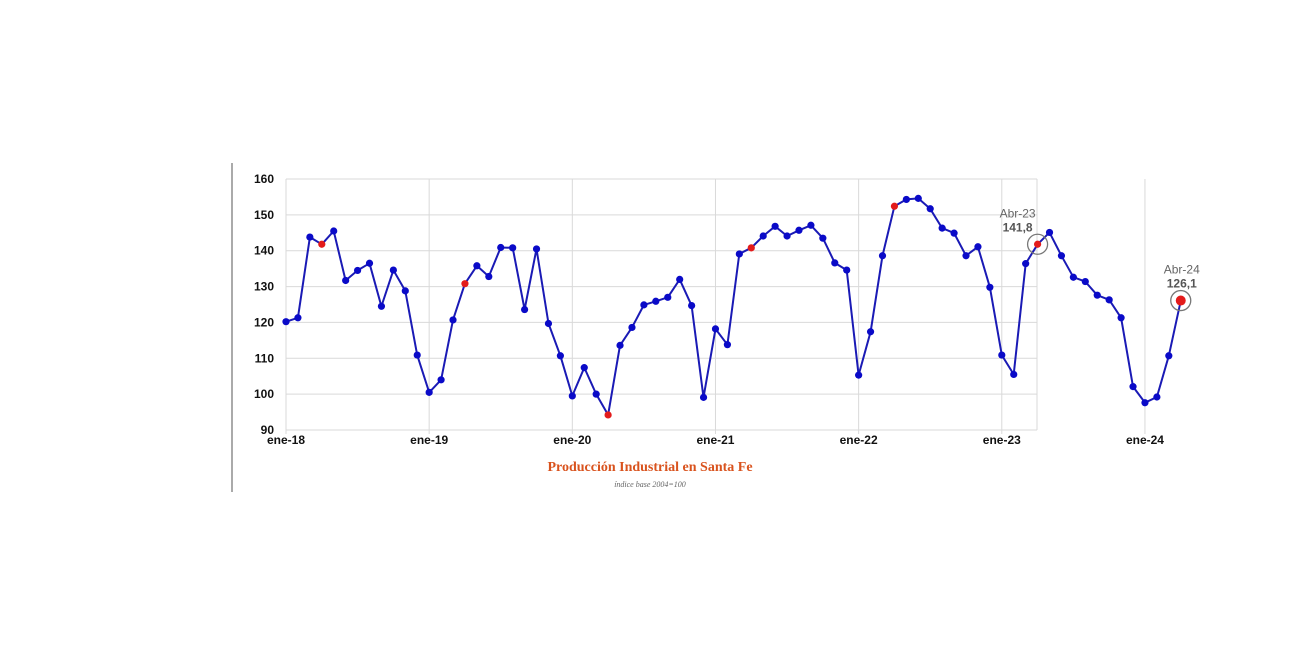 The width and height of the screenshot is (1300, 655). What do you see at coordinates (715, 440) in the screenshot?
I see `x-tick-label: ene-21` at bounding box center [715, 440].